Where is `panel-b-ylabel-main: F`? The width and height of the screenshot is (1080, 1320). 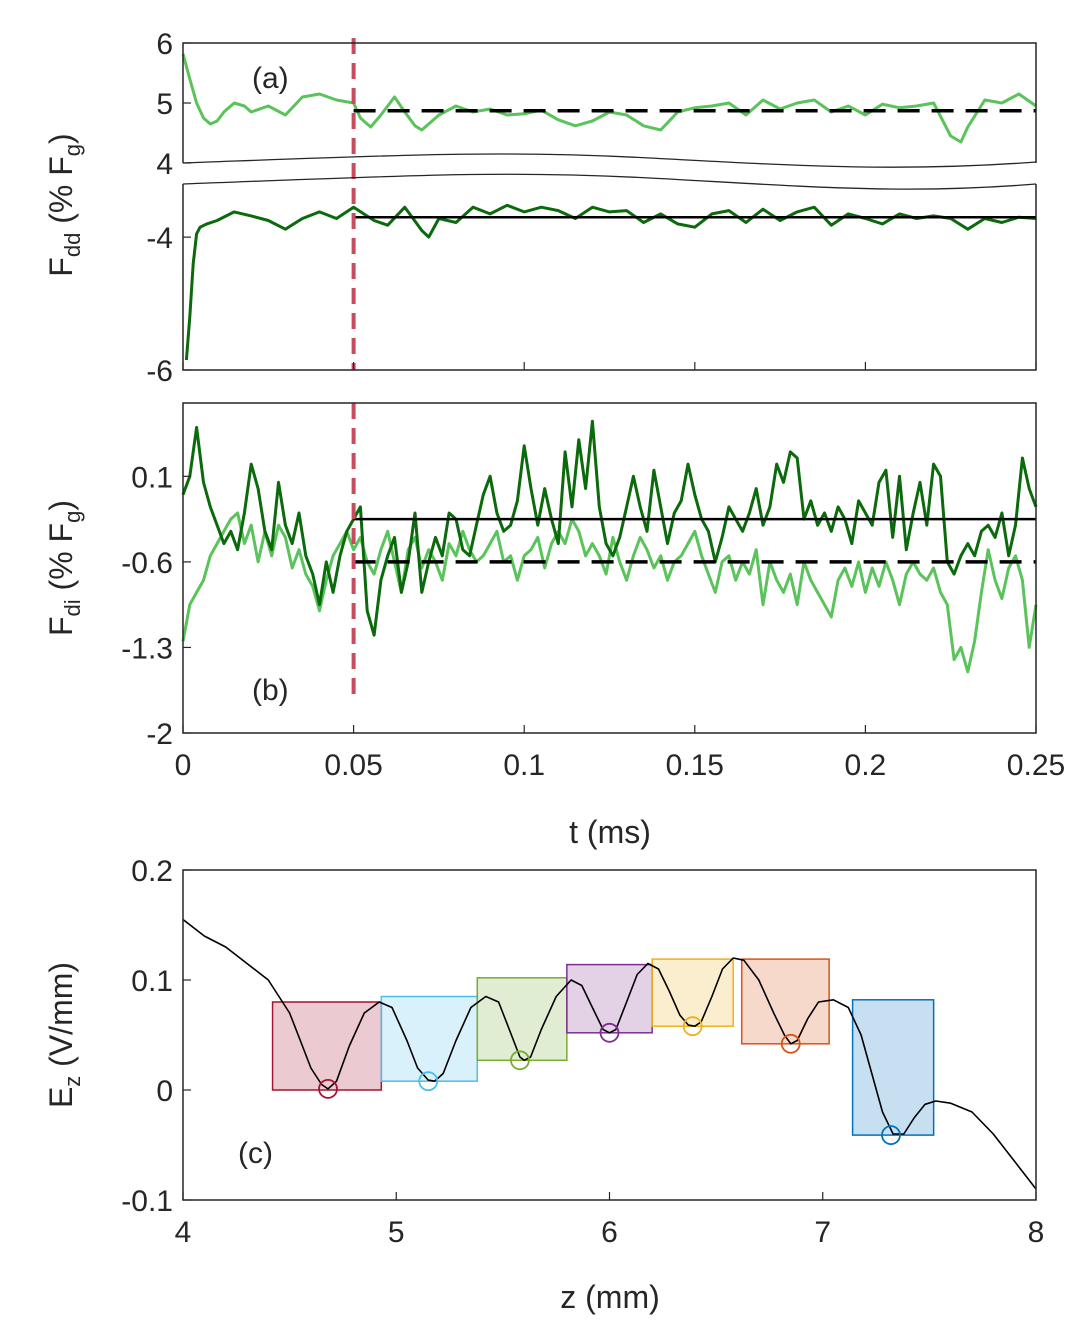 panel-b-ylabel-main: F is located at coordinates (61, 626).